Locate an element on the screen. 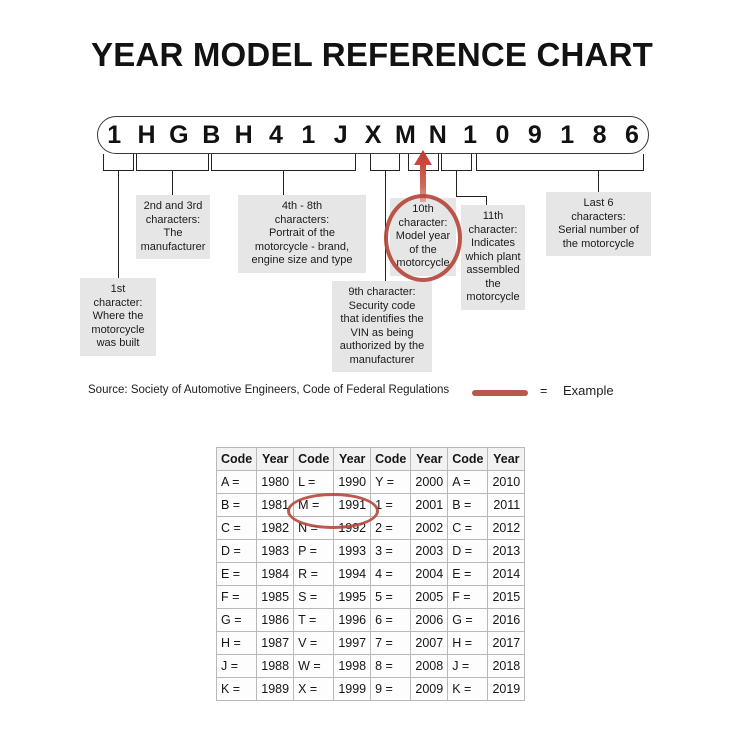  table-cell-year: 1998 is located at coordinates (352, 666).